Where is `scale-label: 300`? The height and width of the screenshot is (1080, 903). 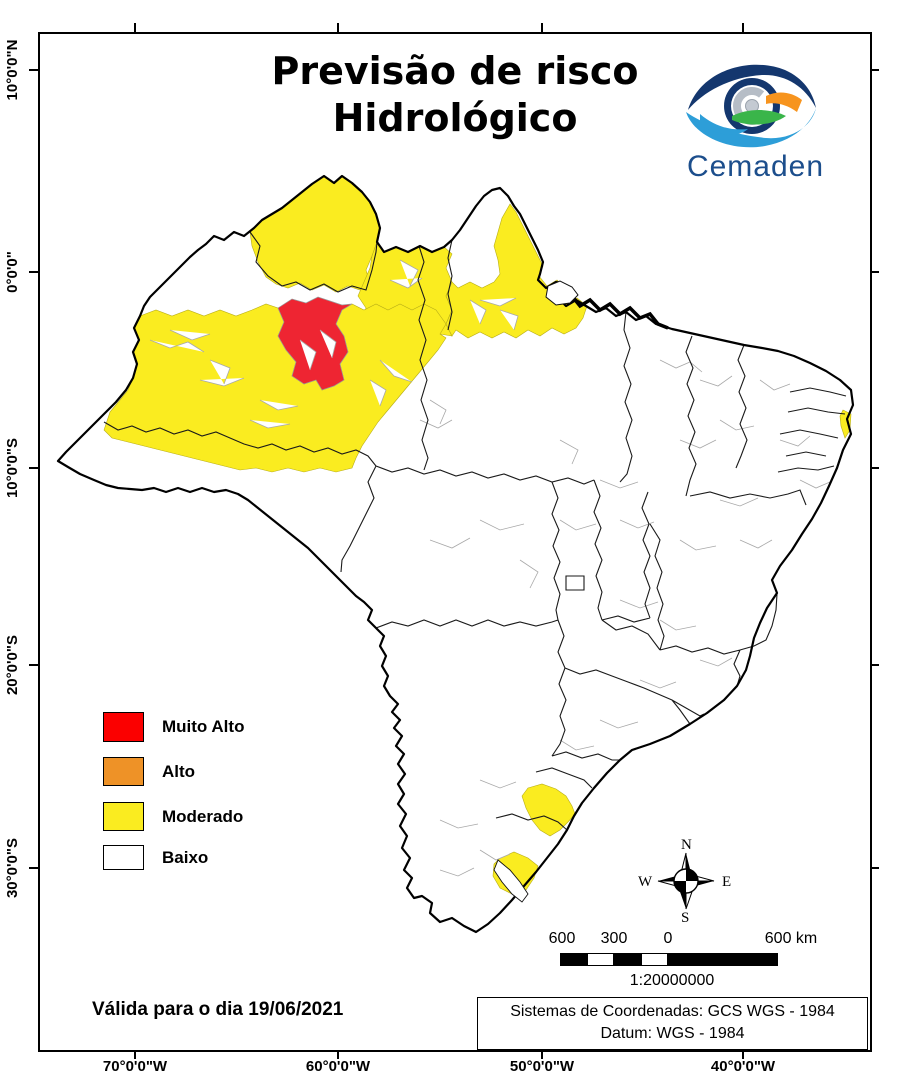
scale-label: 300 is located at coordinates (614, 938).